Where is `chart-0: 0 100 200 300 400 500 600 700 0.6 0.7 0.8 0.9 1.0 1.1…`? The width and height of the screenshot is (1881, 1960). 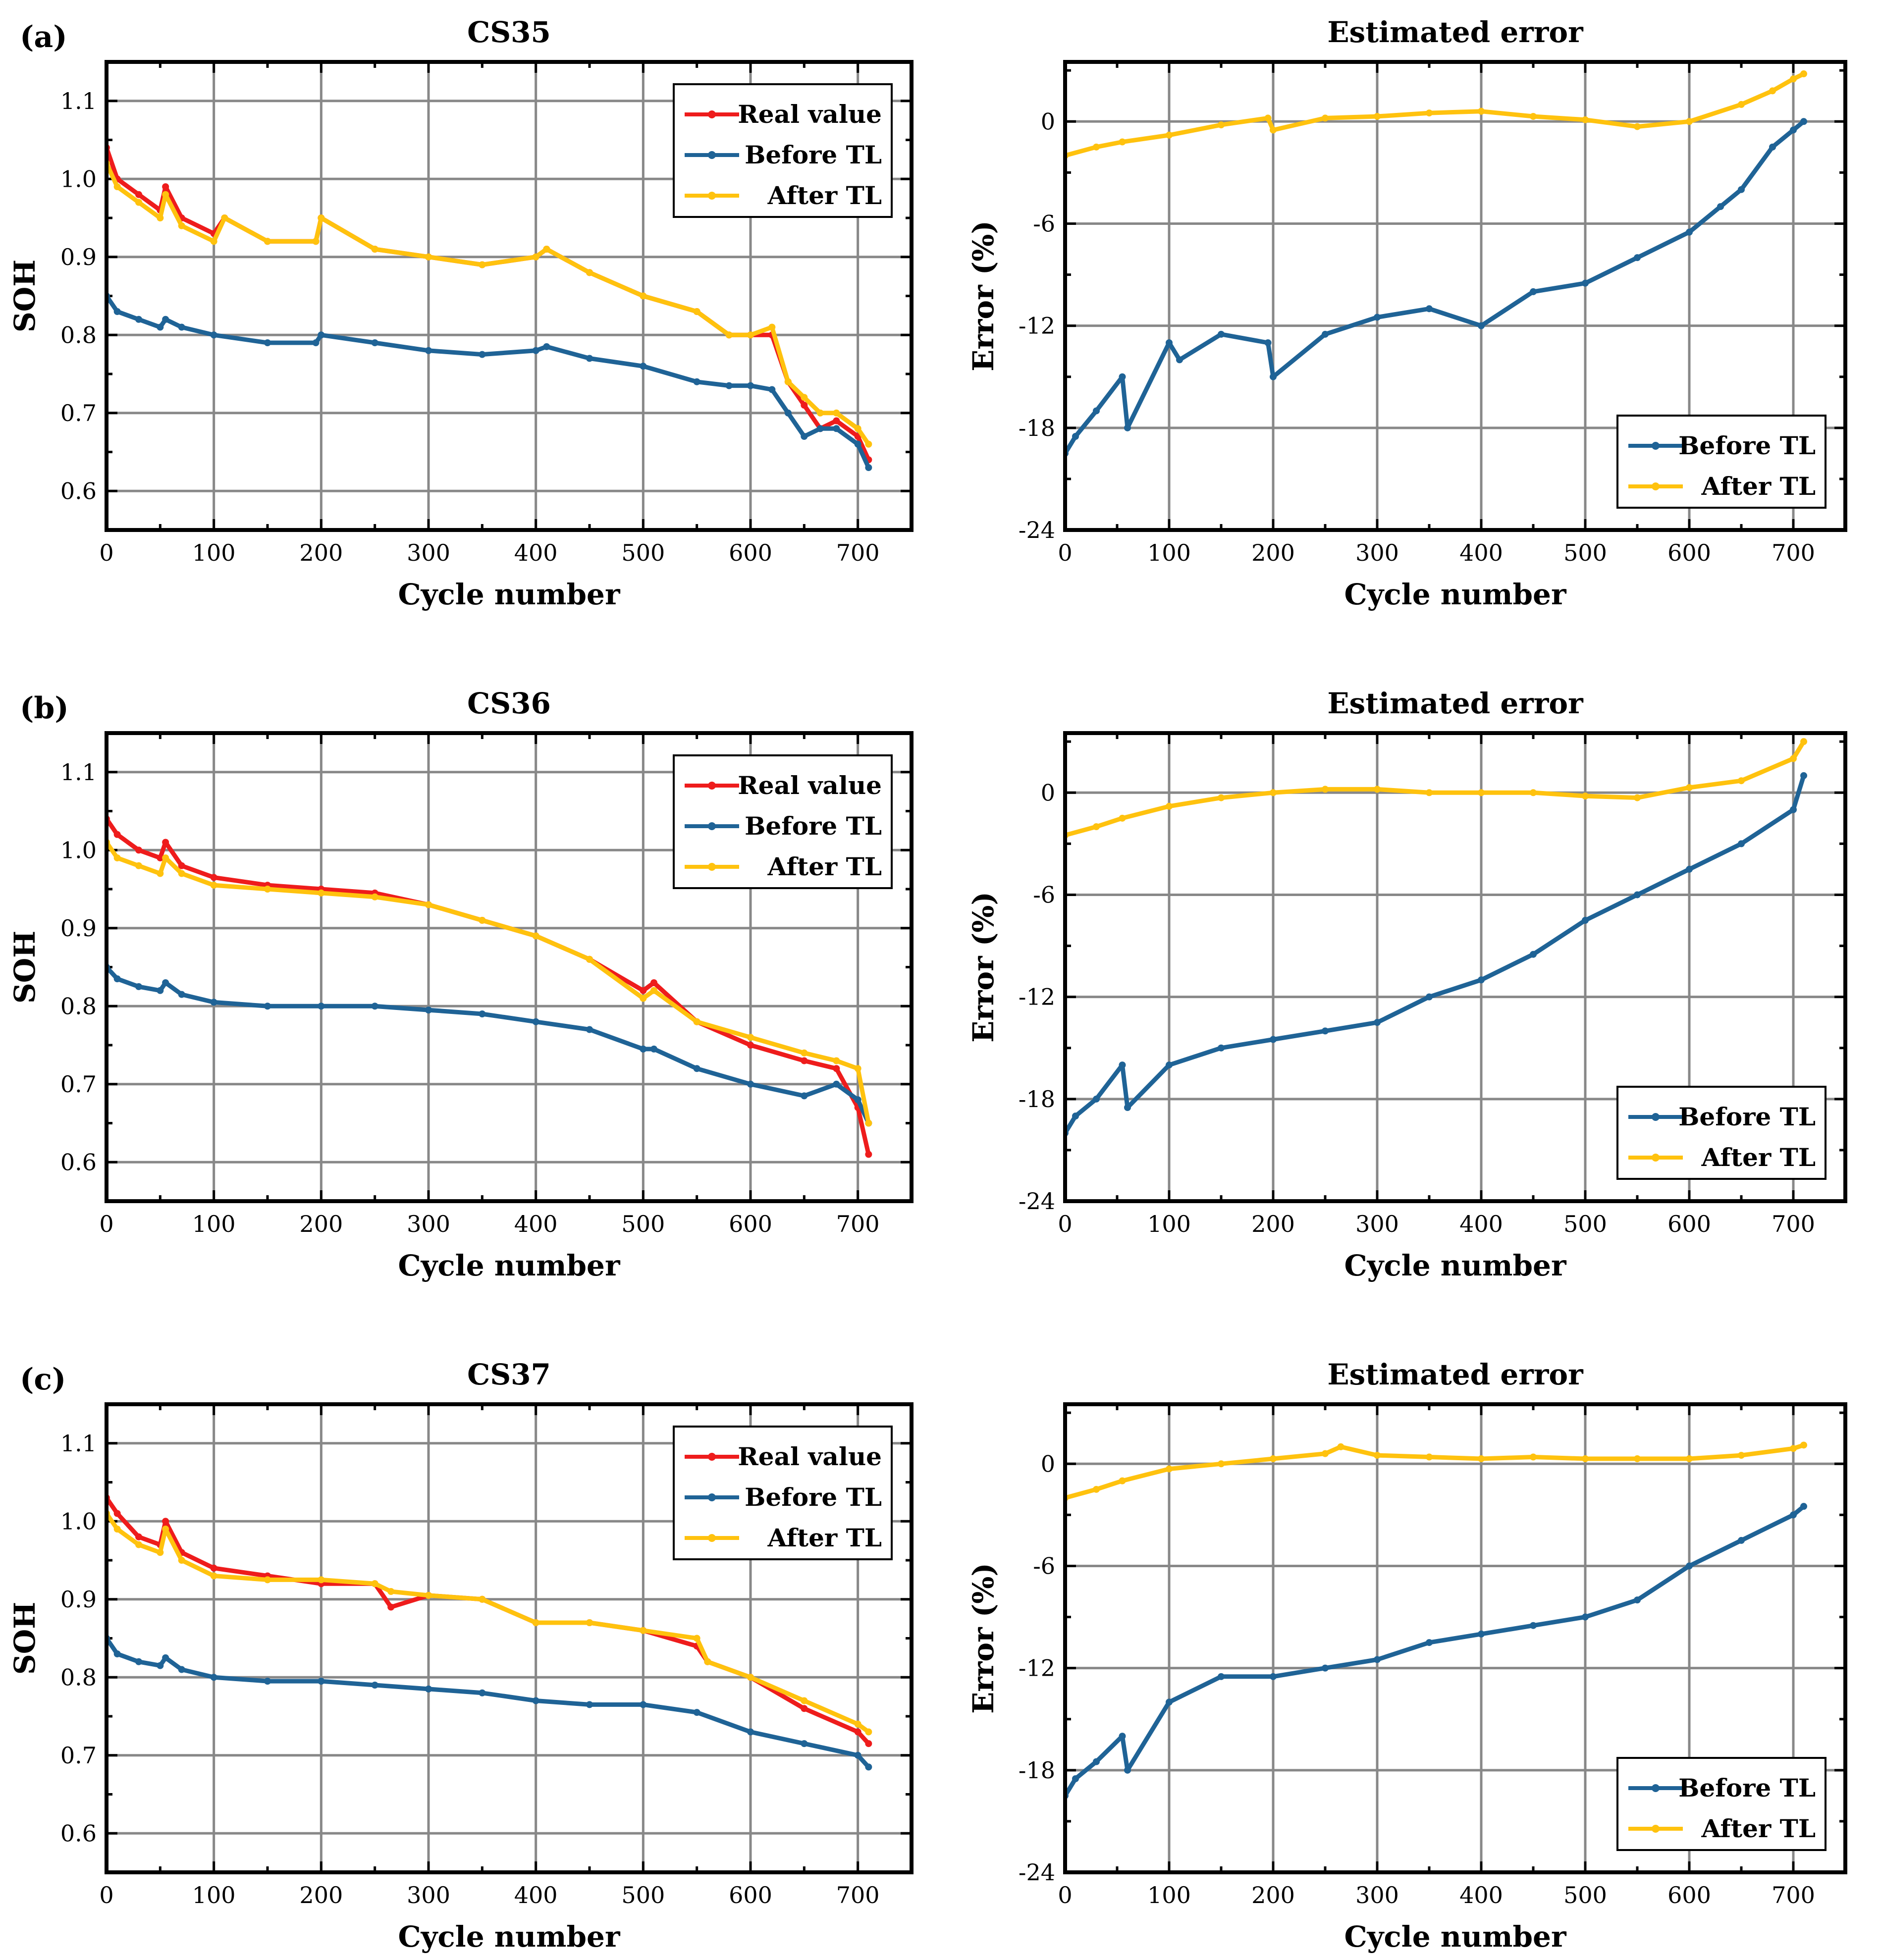 chart-0: 0 100 200 300 400 500 600 700 0.6 0.7 0.8 0.9 1.0 1.1… is located at coordinates (461, 313).